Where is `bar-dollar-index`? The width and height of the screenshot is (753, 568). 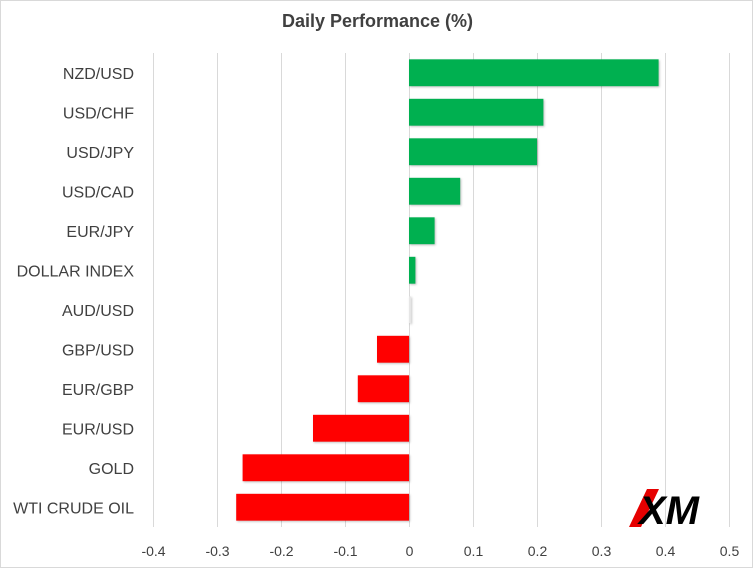
bar-dollar-index is located at coordinates (412, 270).